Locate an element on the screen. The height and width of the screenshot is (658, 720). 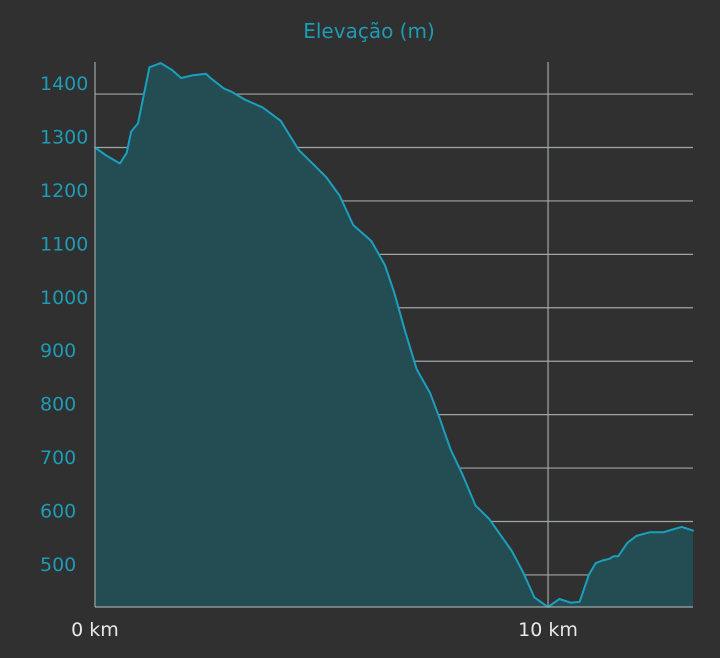
y-tick-label-900: 900 is located at coordinates (58, 351).